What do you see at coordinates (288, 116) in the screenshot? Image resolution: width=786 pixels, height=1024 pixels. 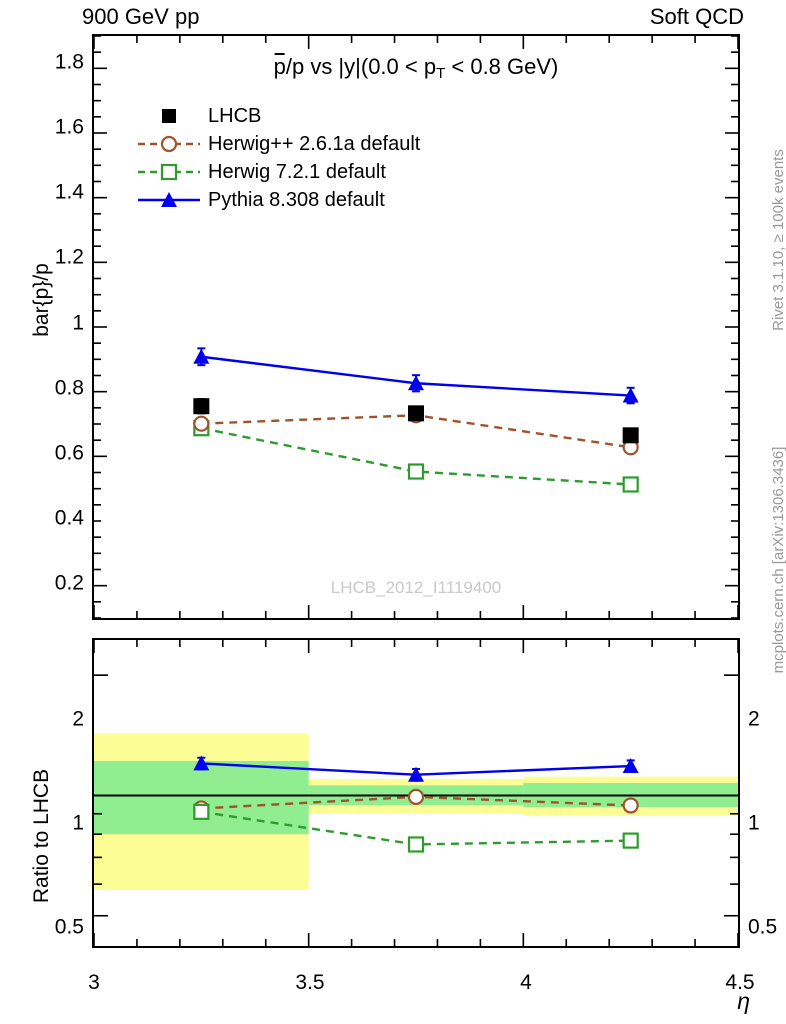 I see `legend-entry-lhcb: LHCB` at bounding box center [288, 116].